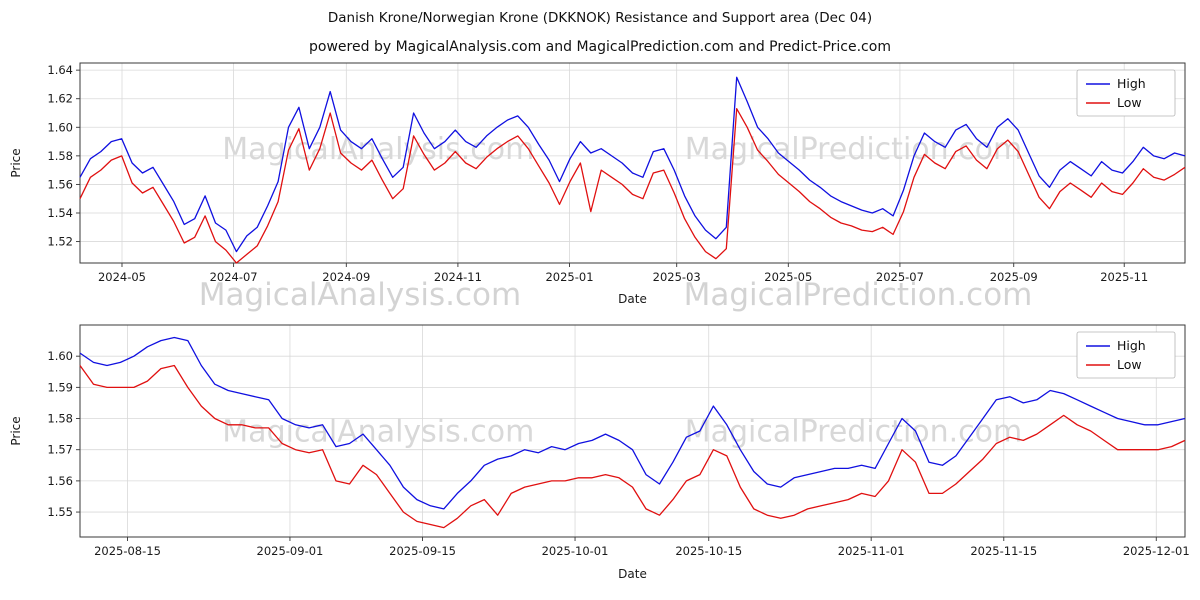 This screenshot has height=600, width=1200. I want to click on x-tick-label: 2025-10-01, so click(575, 551).